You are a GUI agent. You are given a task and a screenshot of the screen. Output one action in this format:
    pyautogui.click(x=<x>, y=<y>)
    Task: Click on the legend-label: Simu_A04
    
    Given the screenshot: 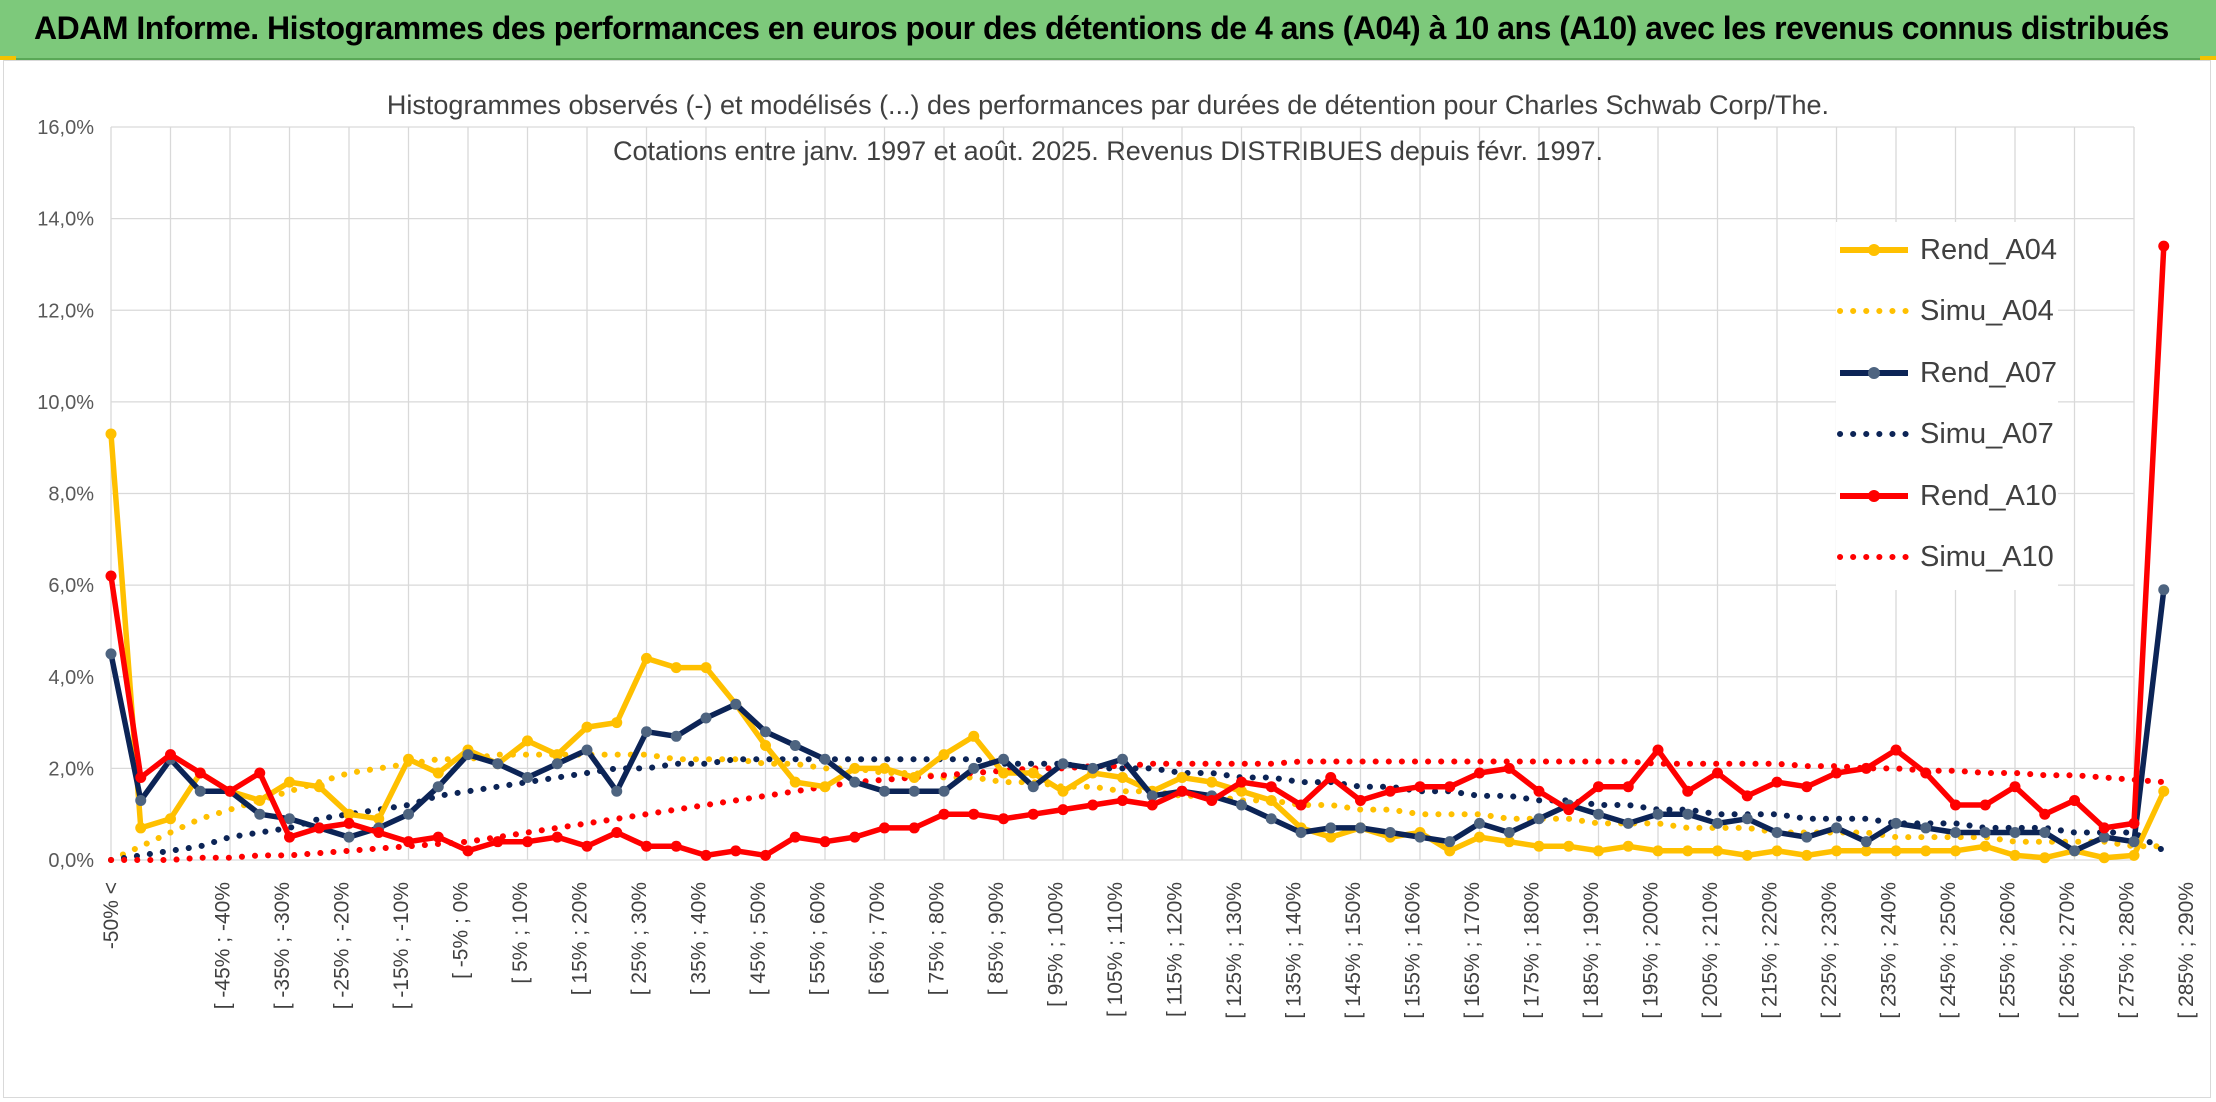 What is the action you would take?
    pyautogui.click(x=1987, y=311)
    